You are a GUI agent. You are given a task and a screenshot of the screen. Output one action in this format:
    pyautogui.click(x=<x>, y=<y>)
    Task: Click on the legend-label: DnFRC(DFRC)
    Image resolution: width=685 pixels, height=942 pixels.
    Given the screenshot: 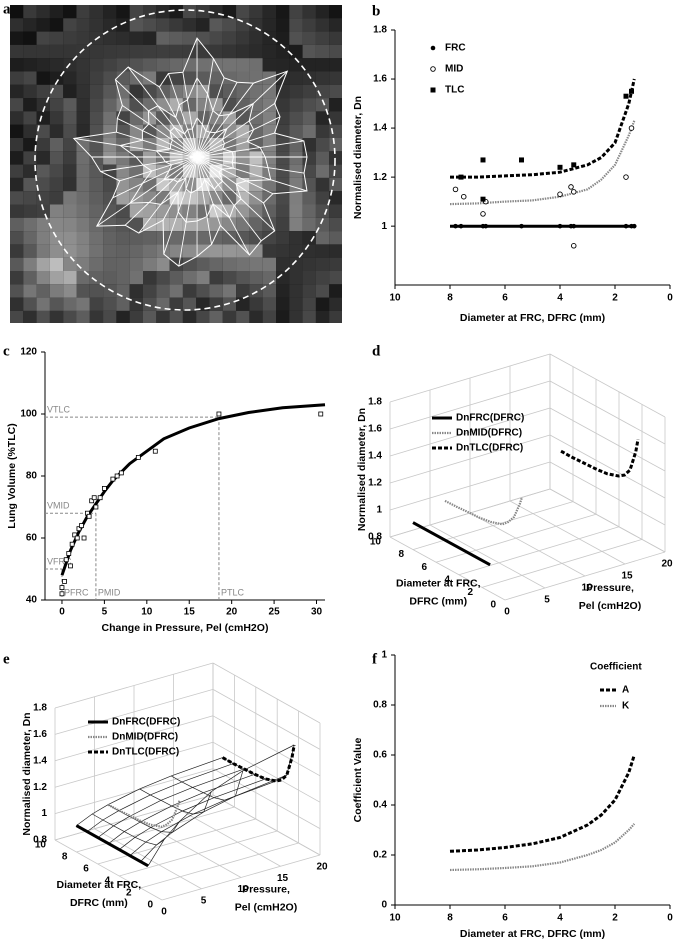 What is the action you would take?
    pyautogui.click(x=146, y=722)
    